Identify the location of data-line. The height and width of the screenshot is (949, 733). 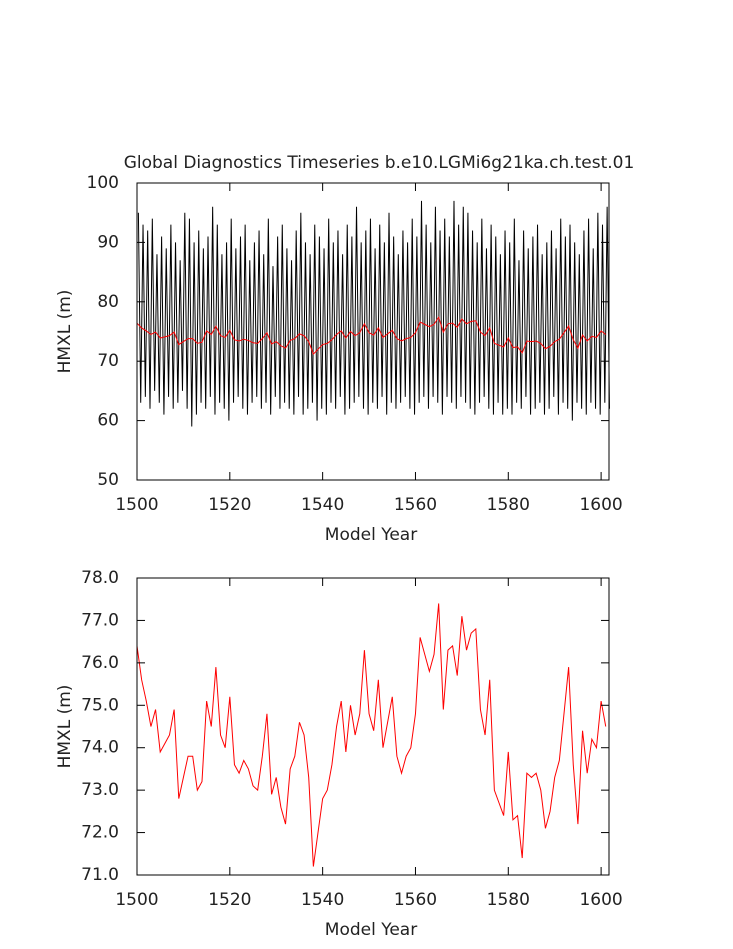
(371, 335).